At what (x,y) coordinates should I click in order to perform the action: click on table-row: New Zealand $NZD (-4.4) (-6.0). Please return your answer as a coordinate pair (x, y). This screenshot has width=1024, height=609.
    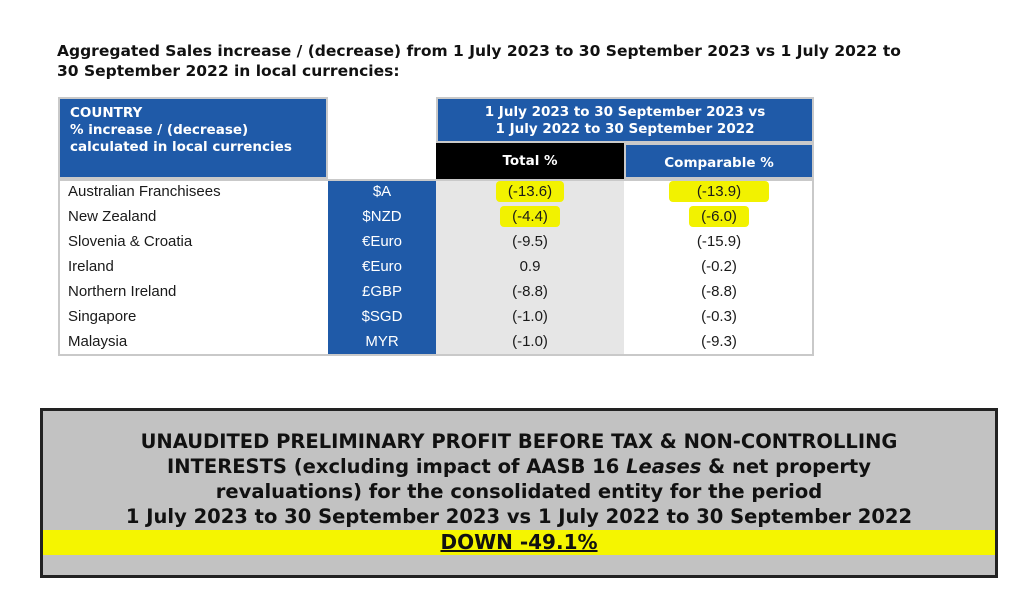
    Looking at the image, I should click on (436, 217).